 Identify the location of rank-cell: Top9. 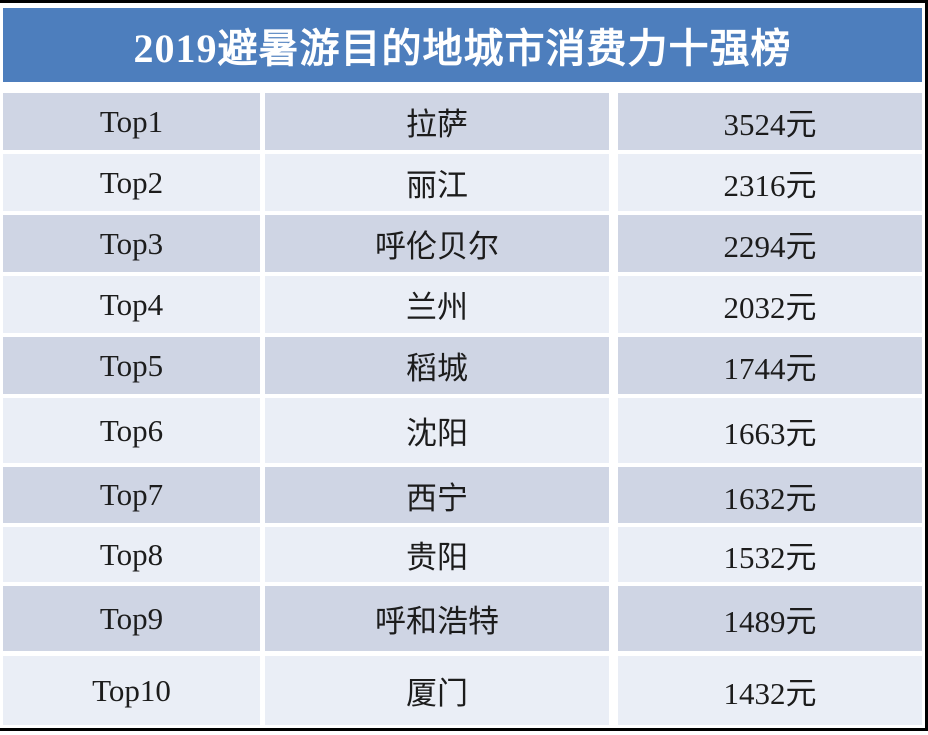
(131, 618).